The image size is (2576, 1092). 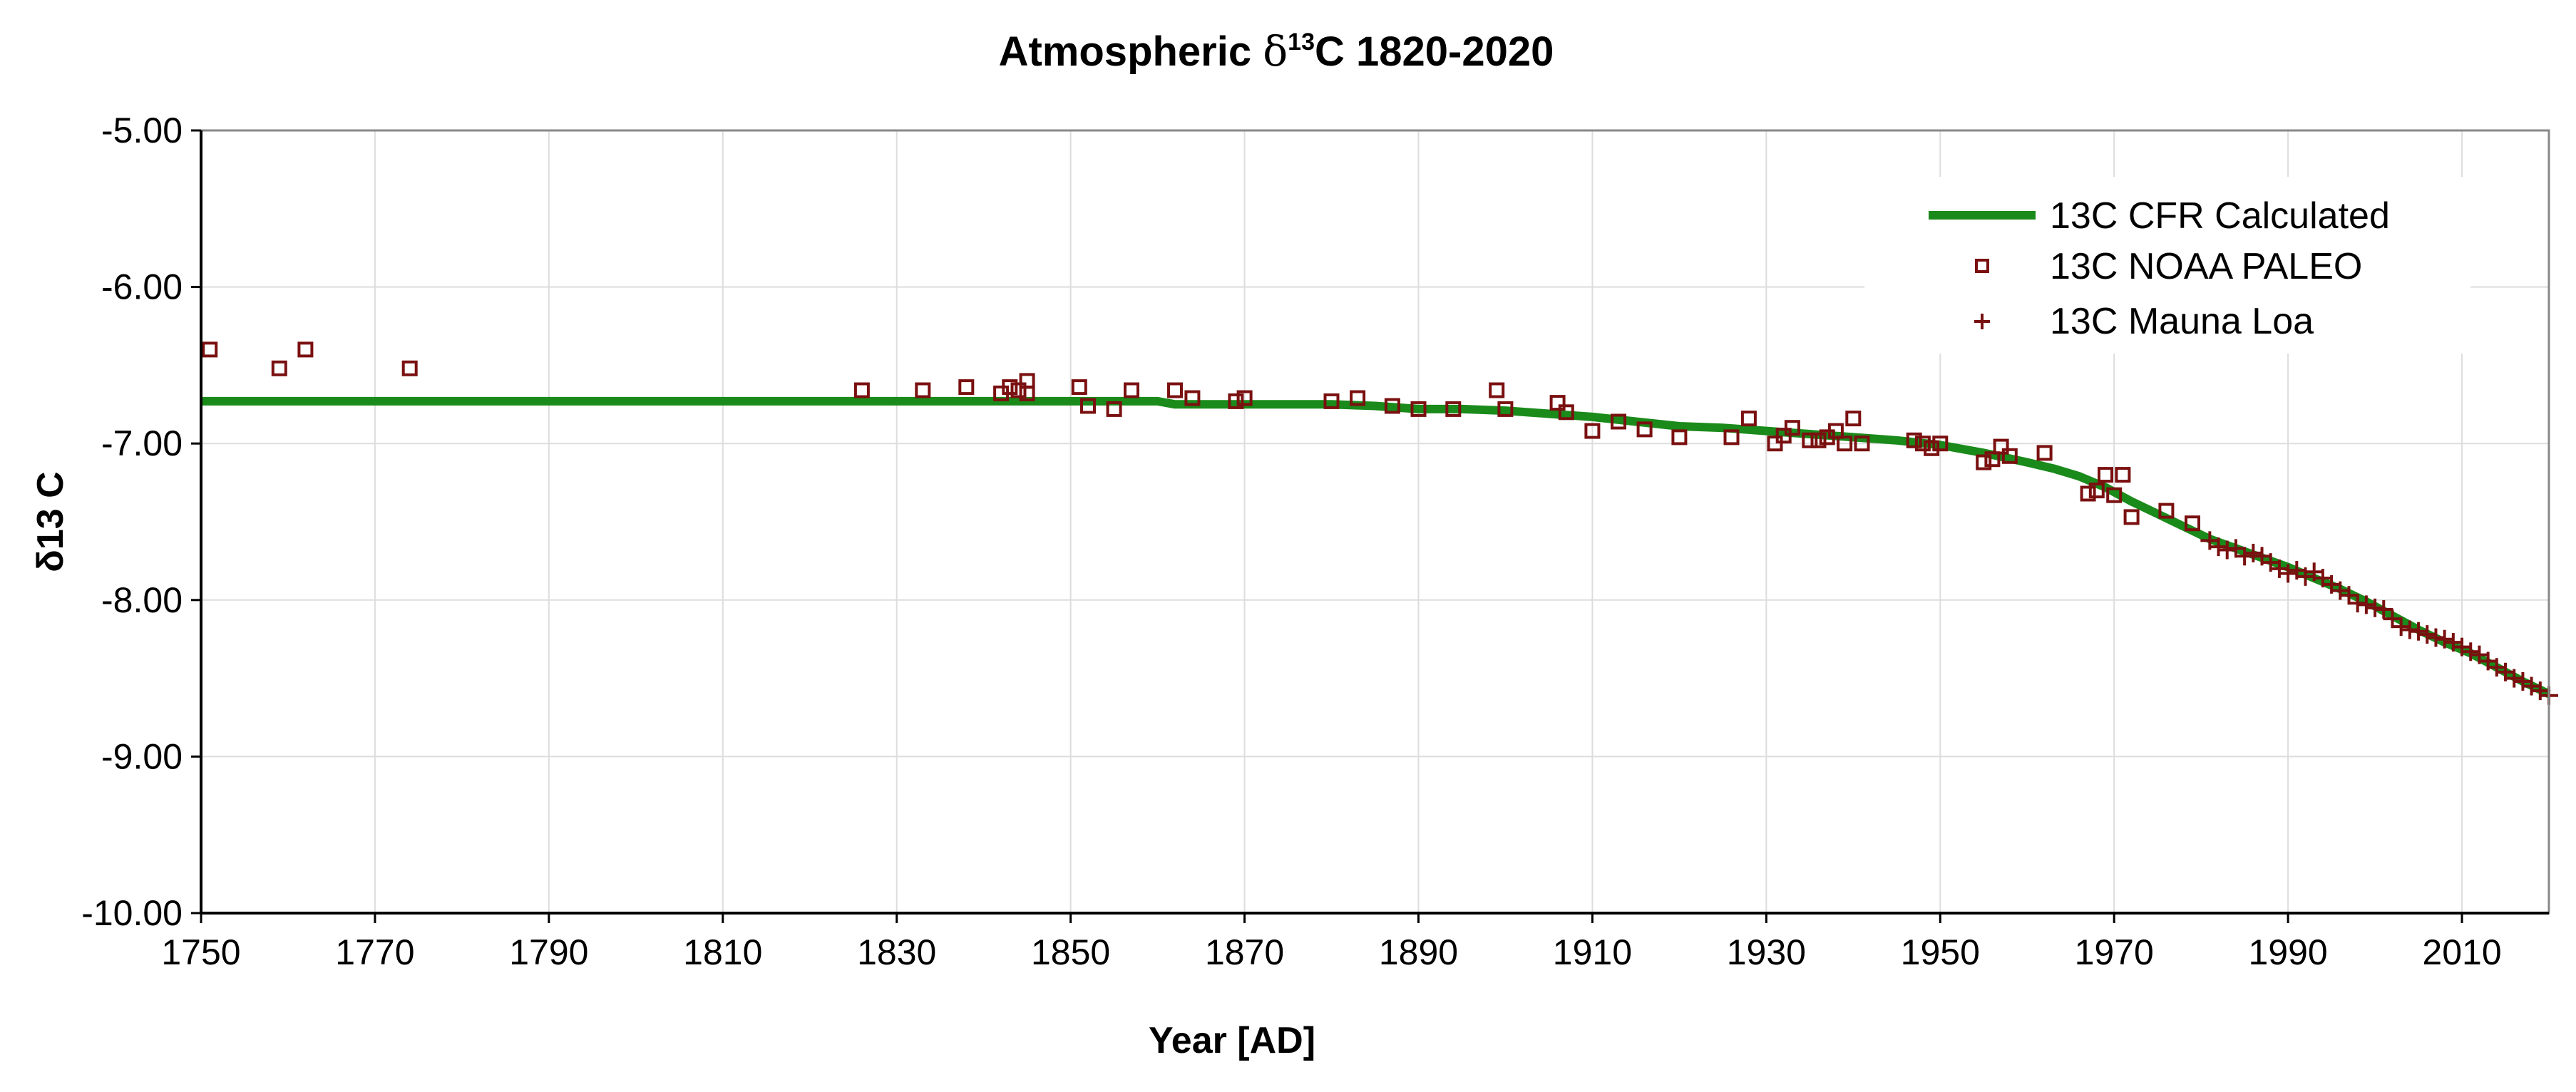 I want to click on legend-background, so click(x=2167, y=265).